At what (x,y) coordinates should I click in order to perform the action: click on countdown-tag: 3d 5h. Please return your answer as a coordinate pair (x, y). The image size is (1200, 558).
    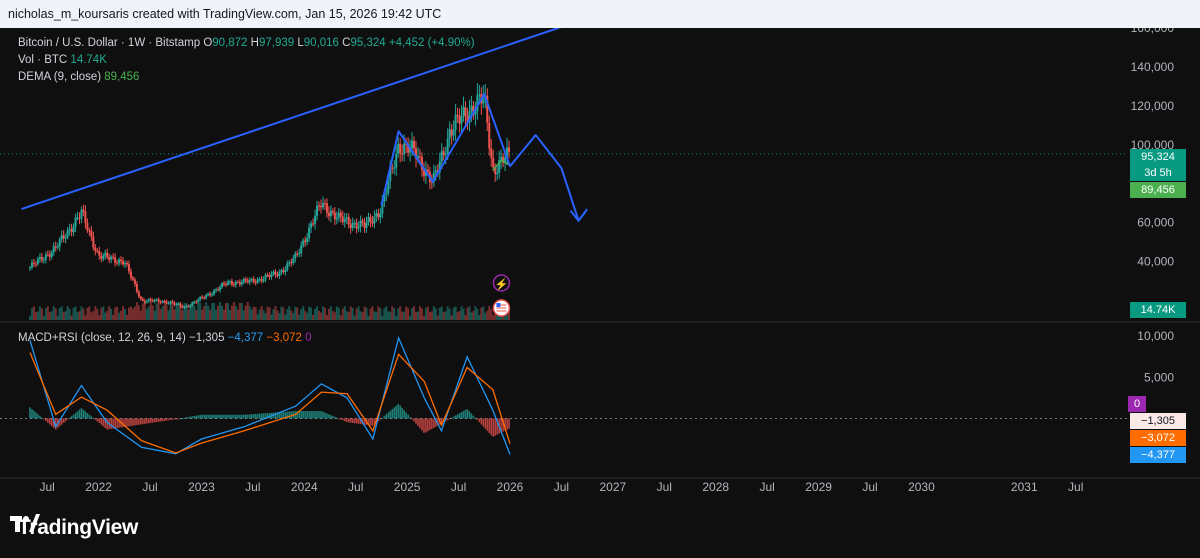
    Looking at the image, I should click on (1158, 173).